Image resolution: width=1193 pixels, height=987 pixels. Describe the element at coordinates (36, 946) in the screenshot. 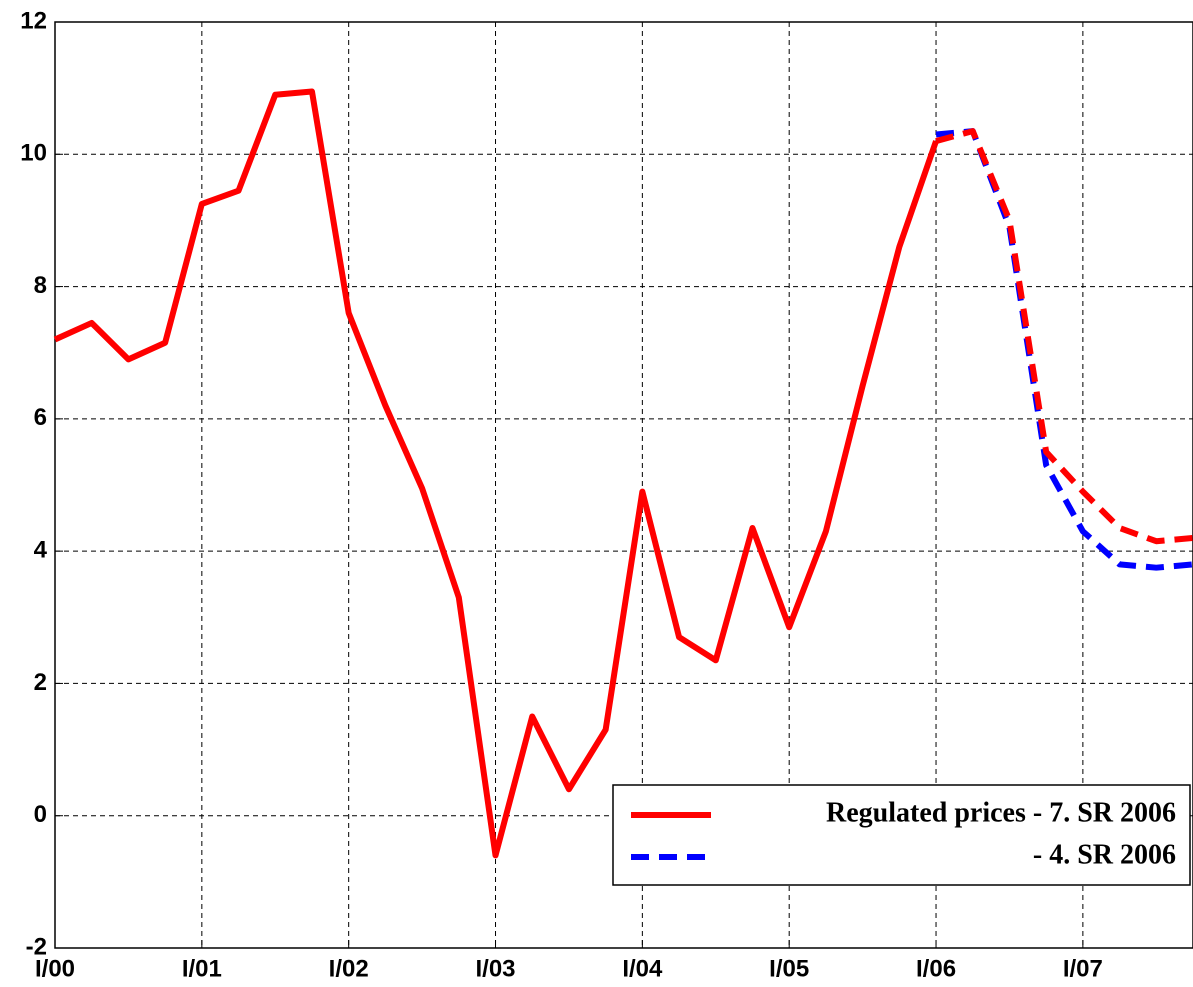

I see `y-tick-label: -2` at that location.